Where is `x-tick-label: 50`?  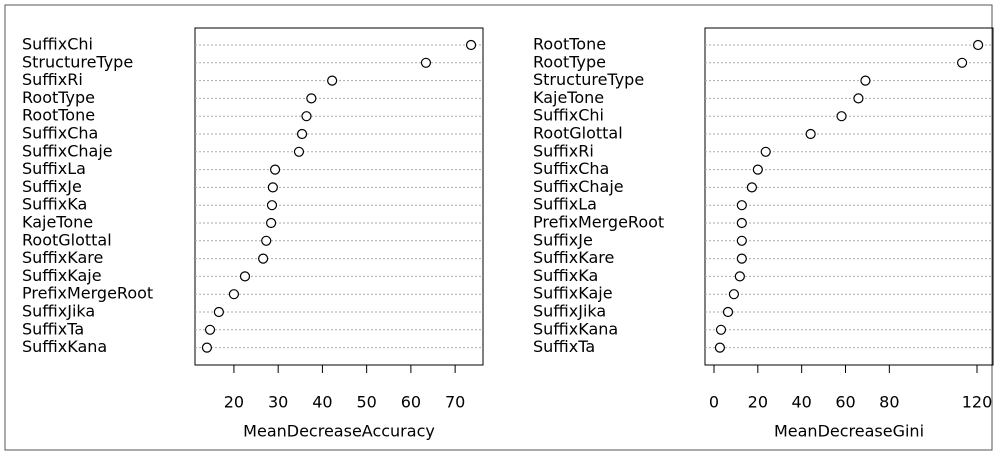 x-tick-label: 50 is located at coordinates (366, 402).